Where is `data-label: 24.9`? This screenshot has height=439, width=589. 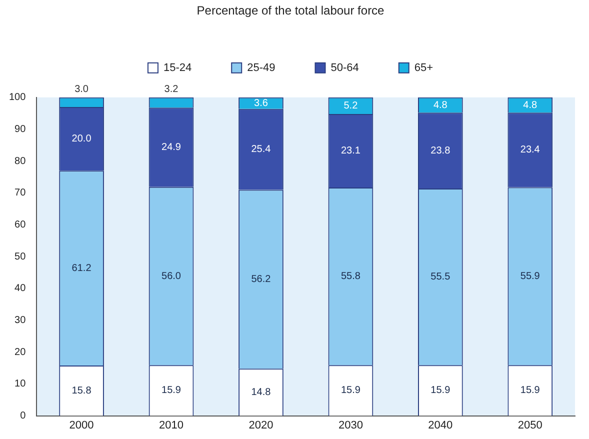 data-label: 24.9 is located at coordinates (172, 147).